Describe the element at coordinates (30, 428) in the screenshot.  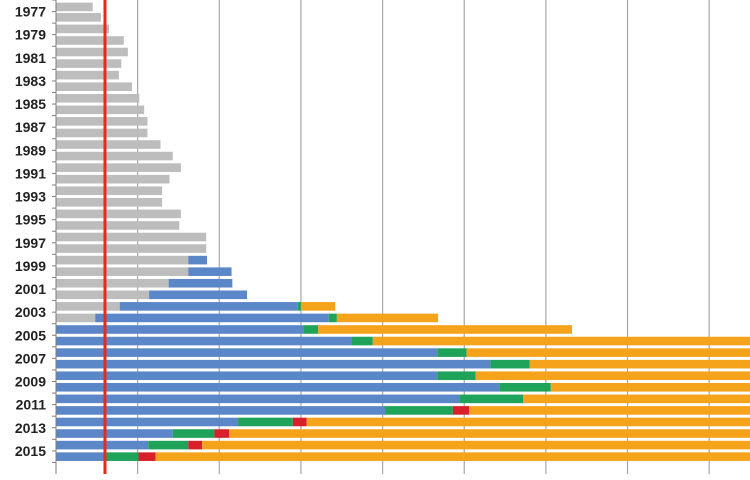
I see `y-tick-label: 2013` at that location.